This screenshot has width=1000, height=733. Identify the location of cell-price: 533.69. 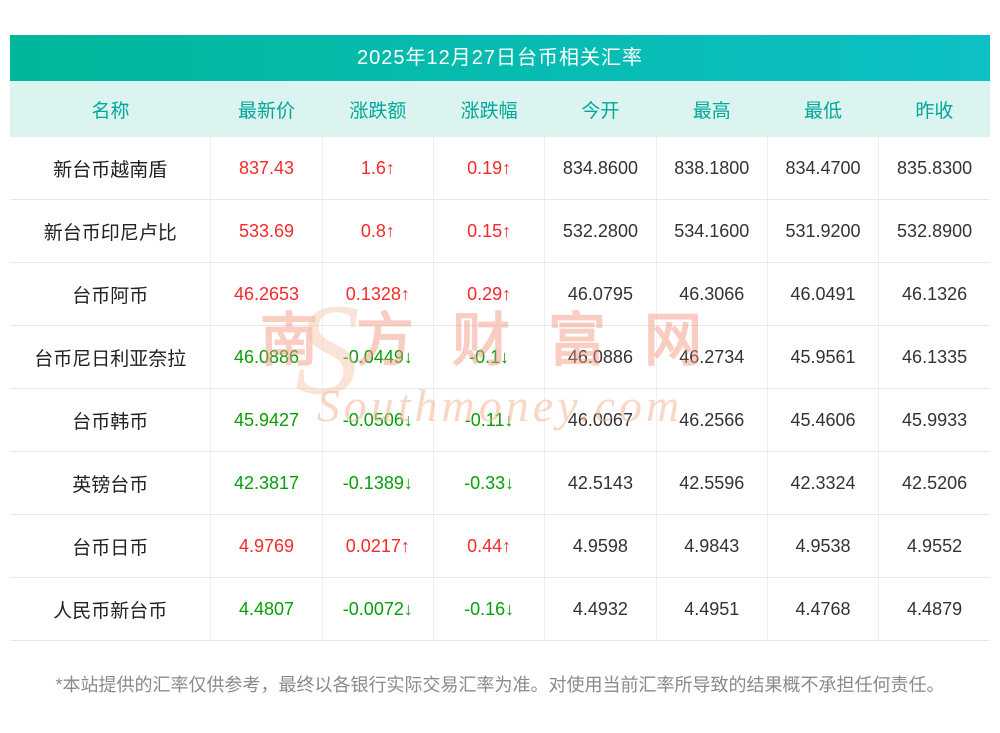
(266, 231).